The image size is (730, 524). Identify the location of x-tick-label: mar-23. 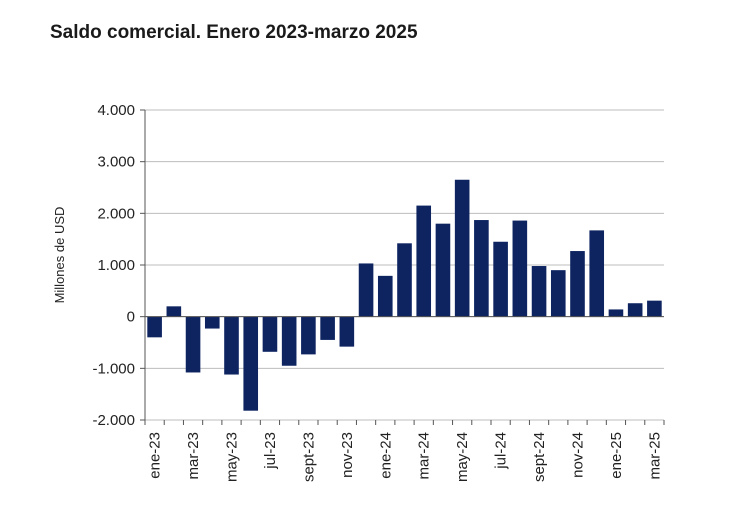
(193, 456).